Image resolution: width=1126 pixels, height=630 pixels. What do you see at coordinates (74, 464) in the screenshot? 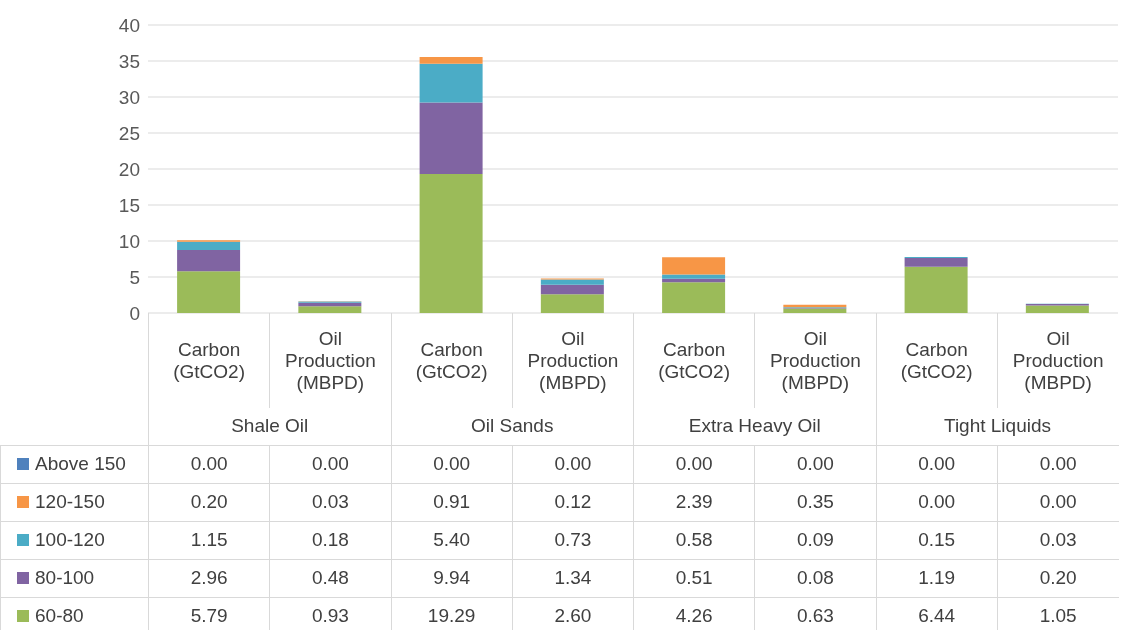
I see `legend-label: Above 150` at bounding box center [74, 464].